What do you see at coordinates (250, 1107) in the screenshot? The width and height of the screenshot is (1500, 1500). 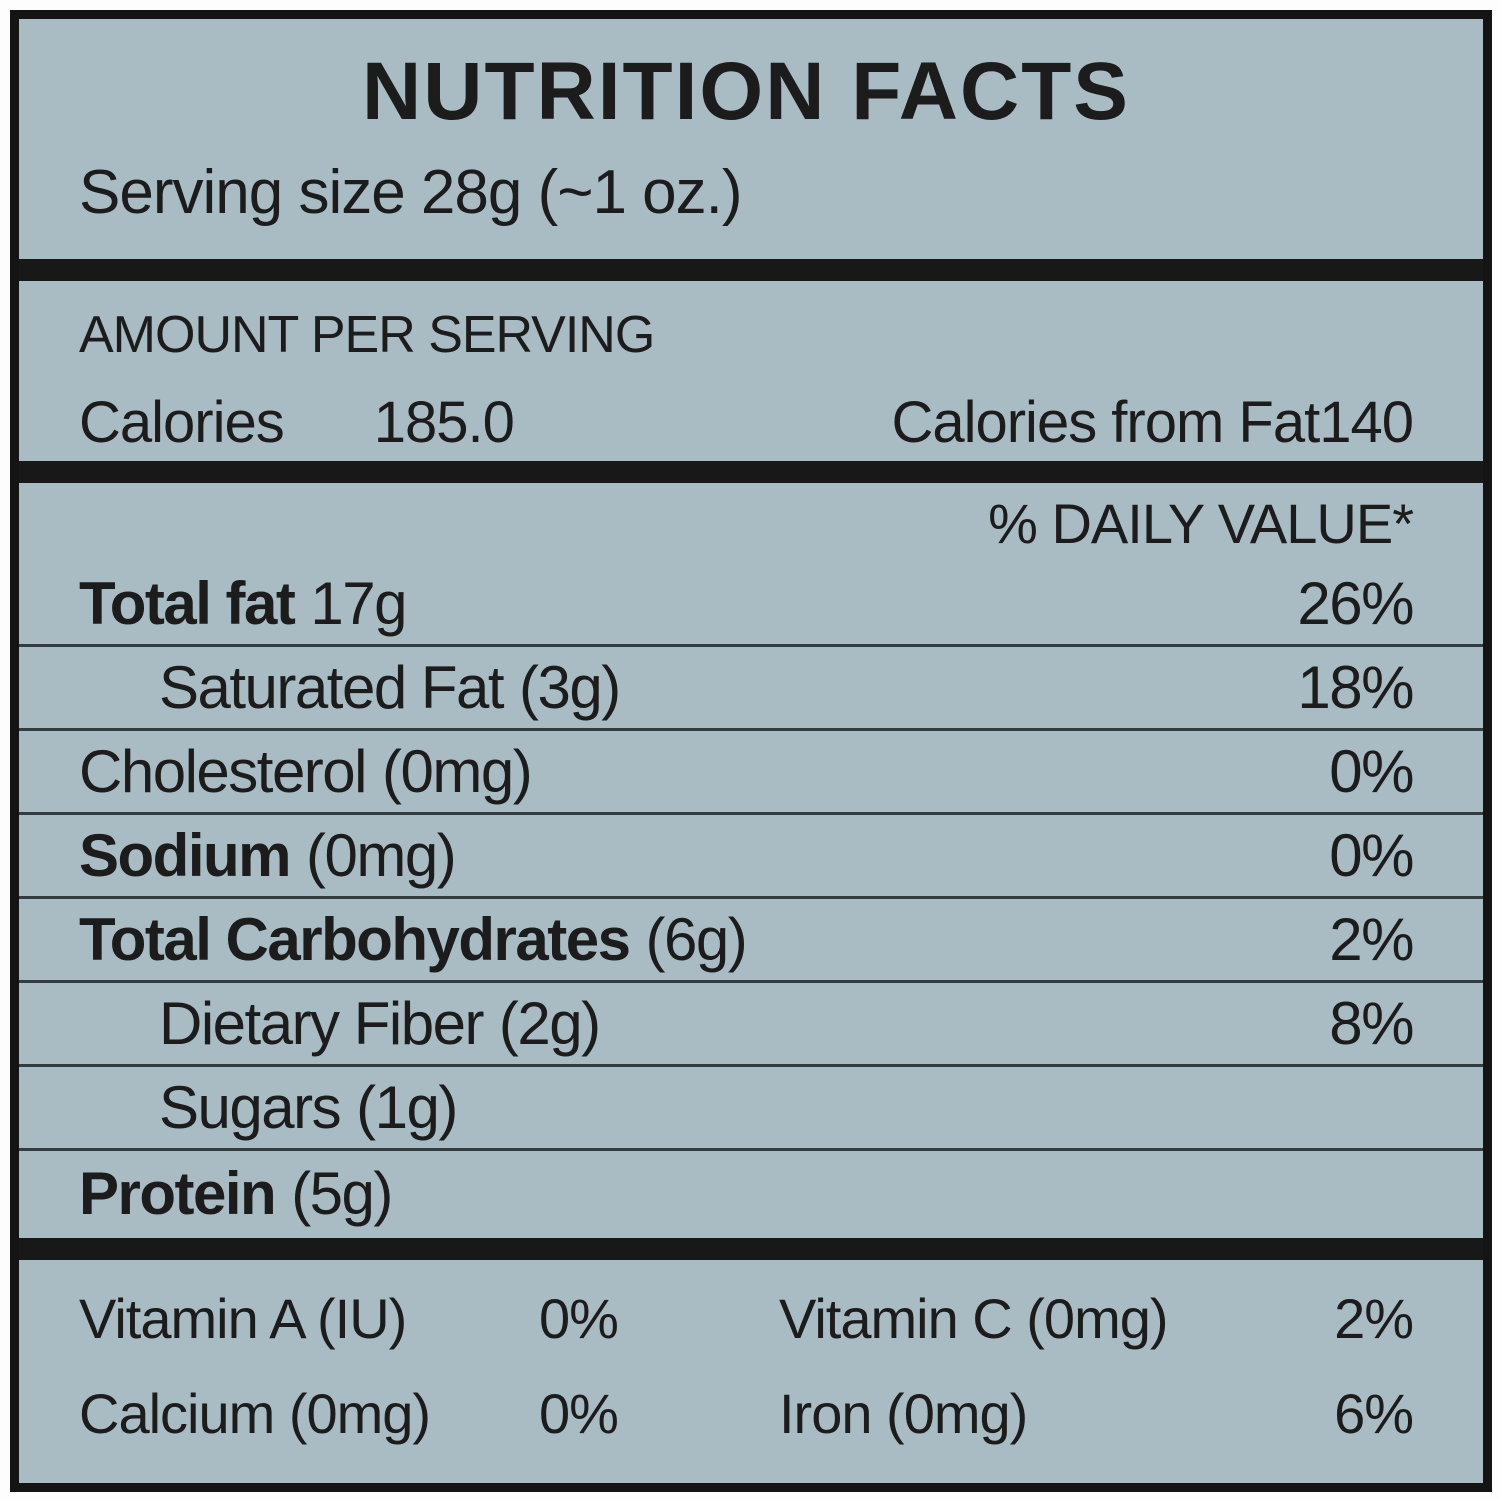 I see `nutrient-name: Sugars` at bounding box center [250, 1107].